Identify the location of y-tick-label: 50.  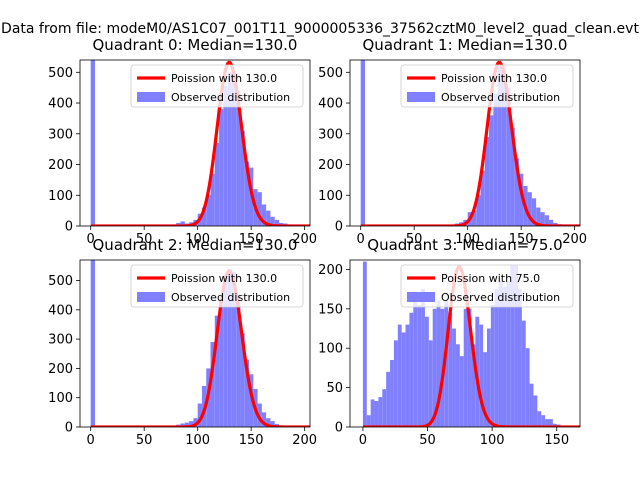
(334, 388).